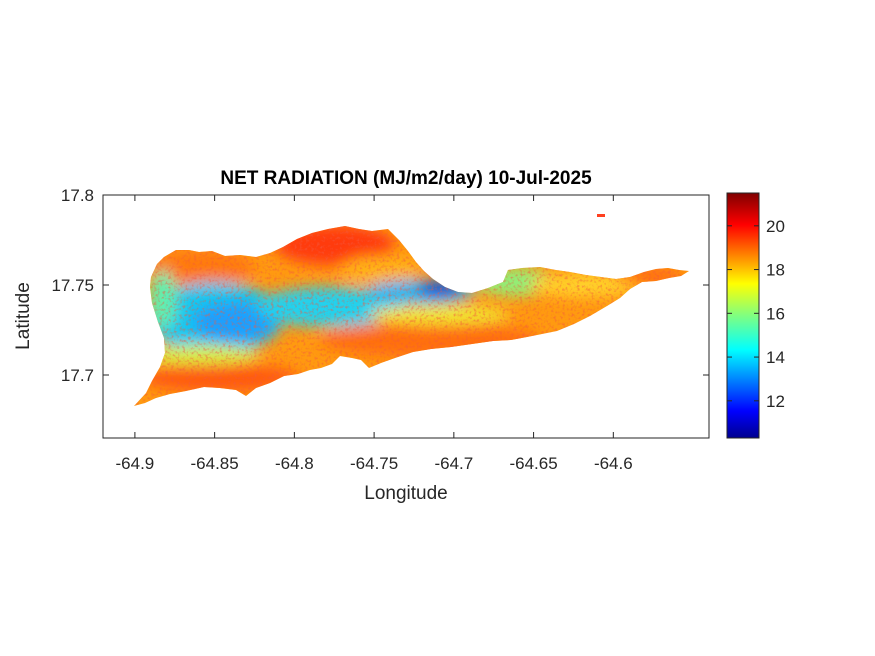 The width and height of the screenshot is (875, 656). Describe the element at coordinates (775, 357) in the screenshot. I see `colorbar-tick-label: 14` at that location.